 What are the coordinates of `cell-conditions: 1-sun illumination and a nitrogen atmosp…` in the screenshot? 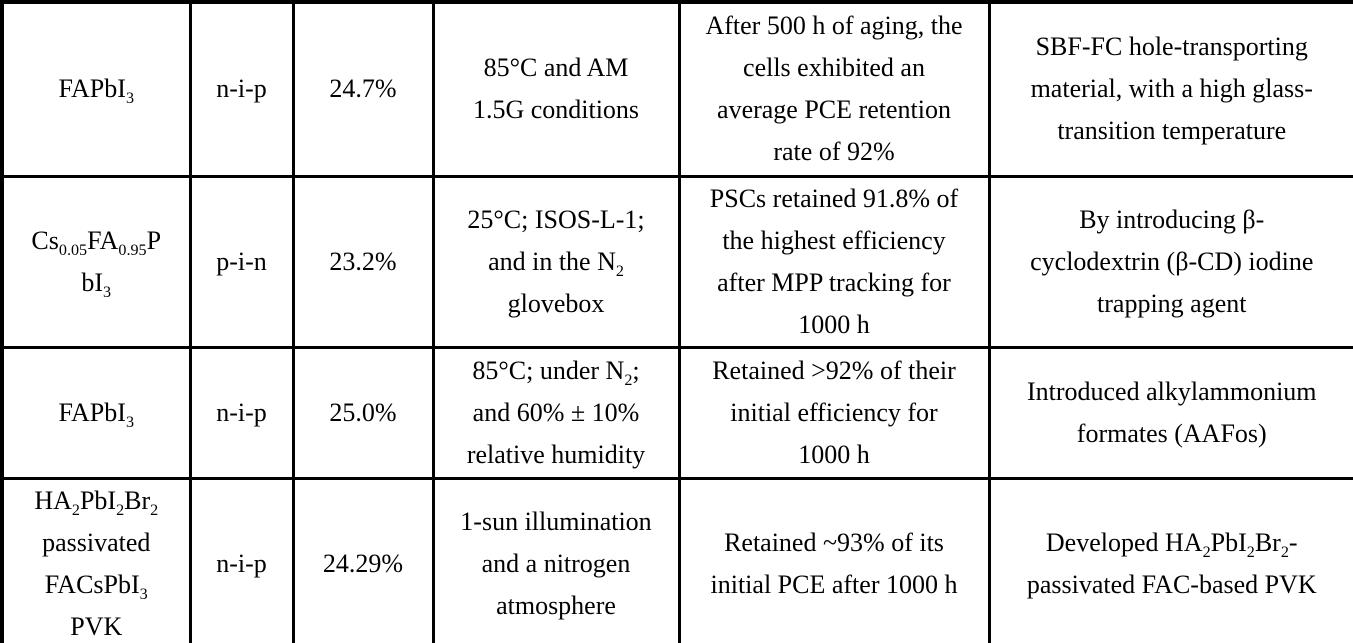 It's located at (556, 559).